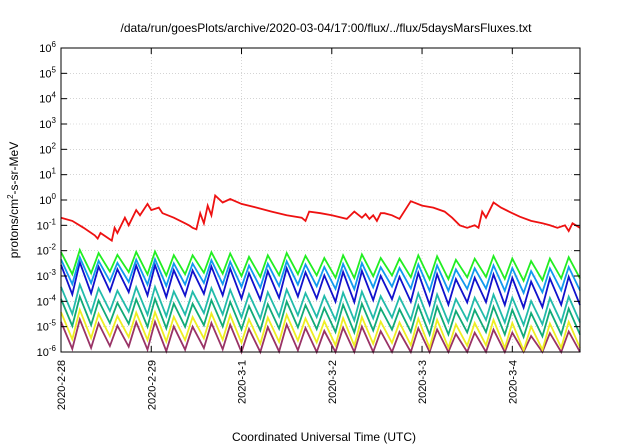 This screenshot has width=640, height=448. Describe the element at coordinates (47, 250) in the screenshot. I see `y-tick-label: 10⁻²` at that location.